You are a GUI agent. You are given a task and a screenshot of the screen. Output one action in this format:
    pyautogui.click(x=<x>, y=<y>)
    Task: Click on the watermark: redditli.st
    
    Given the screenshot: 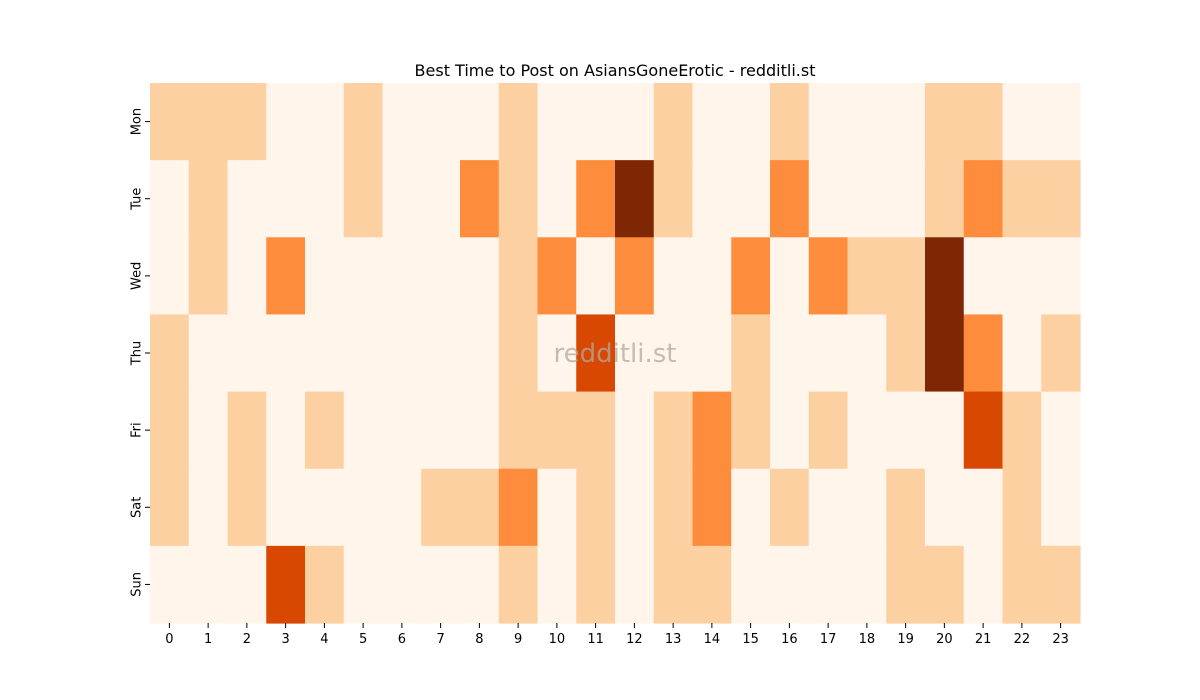 What is the action you would take?
    pyautogui.click(x=615, y=354)
    